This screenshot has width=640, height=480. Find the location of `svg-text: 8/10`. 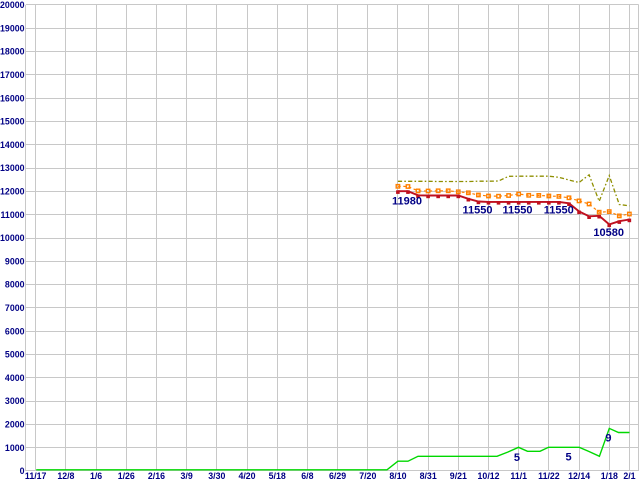

svg-text: 8/10 is located at coordinates (397, 475).